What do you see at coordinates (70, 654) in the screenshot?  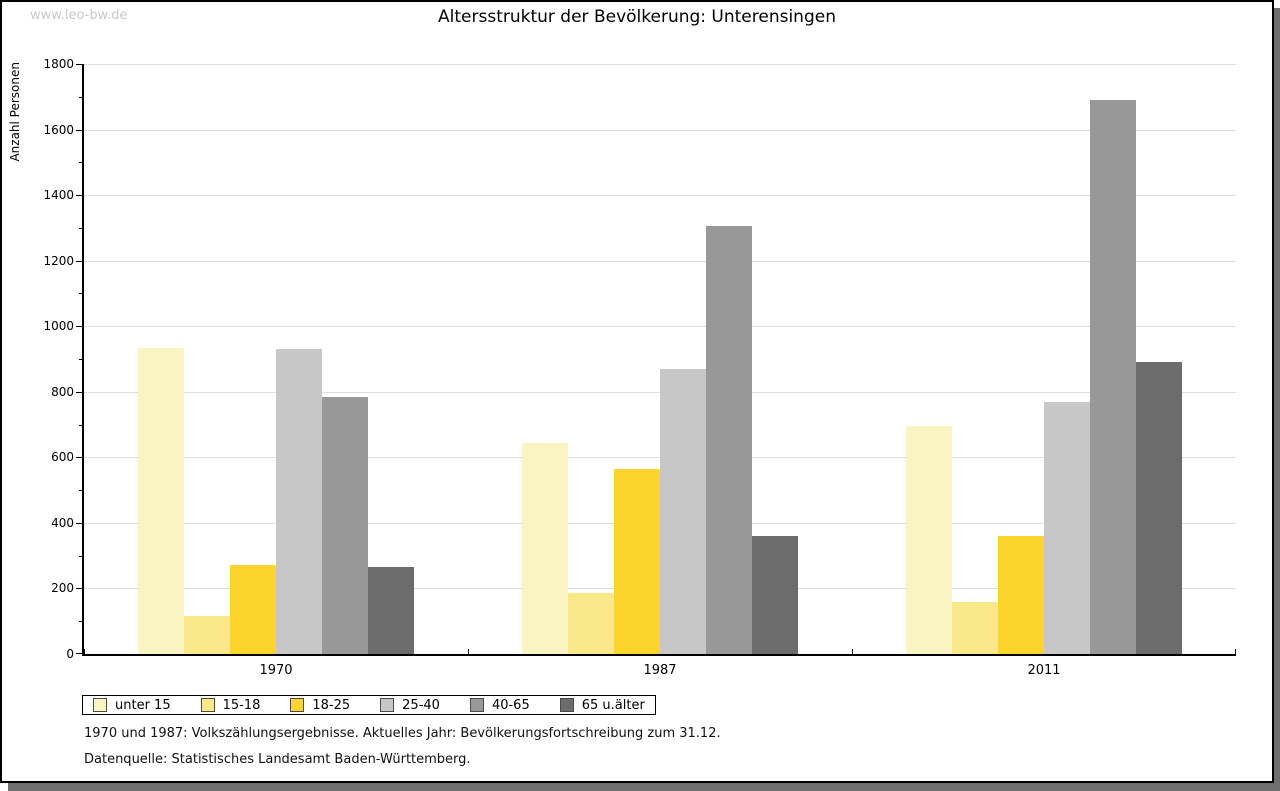 I see `y-tick-label: 0` at bounding box center [70, 654].